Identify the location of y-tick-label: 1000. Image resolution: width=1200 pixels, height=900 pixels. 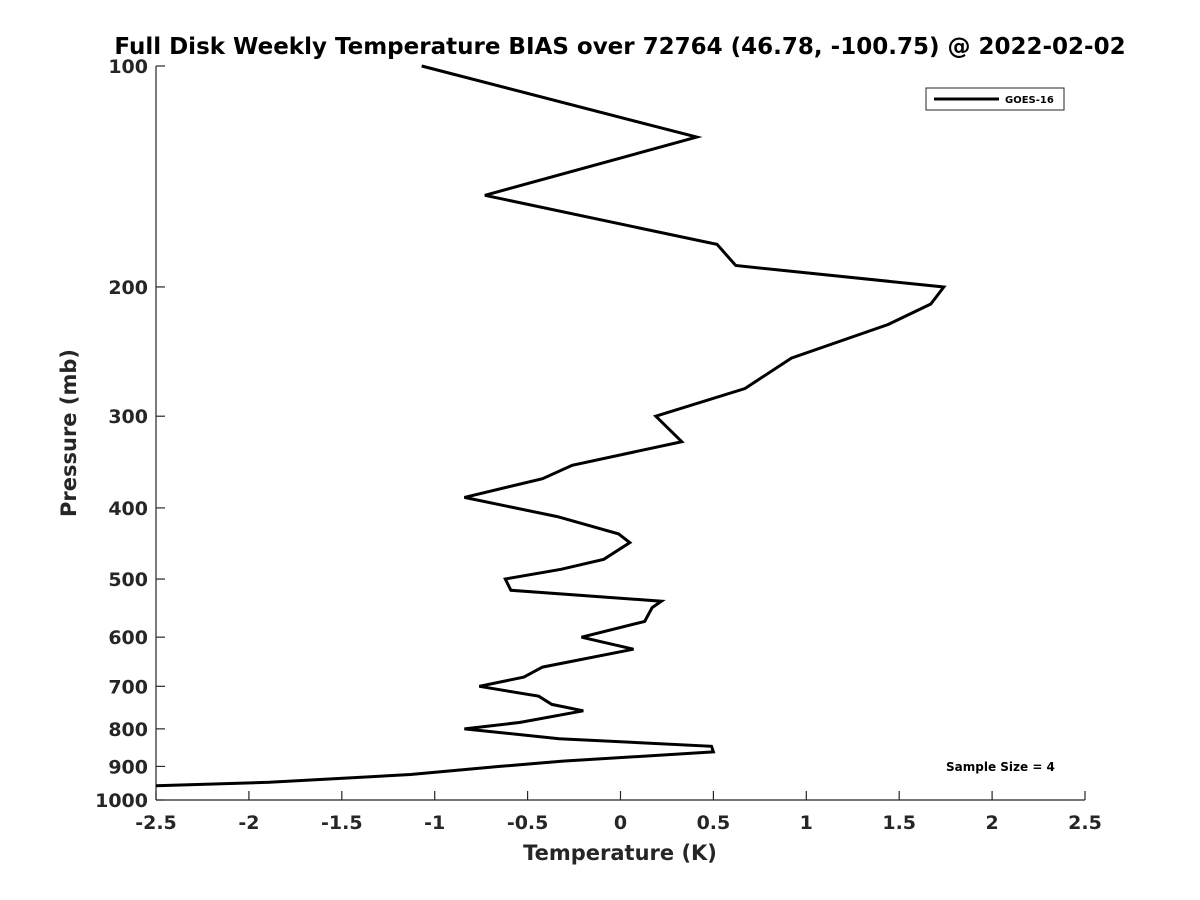
(121, 801).